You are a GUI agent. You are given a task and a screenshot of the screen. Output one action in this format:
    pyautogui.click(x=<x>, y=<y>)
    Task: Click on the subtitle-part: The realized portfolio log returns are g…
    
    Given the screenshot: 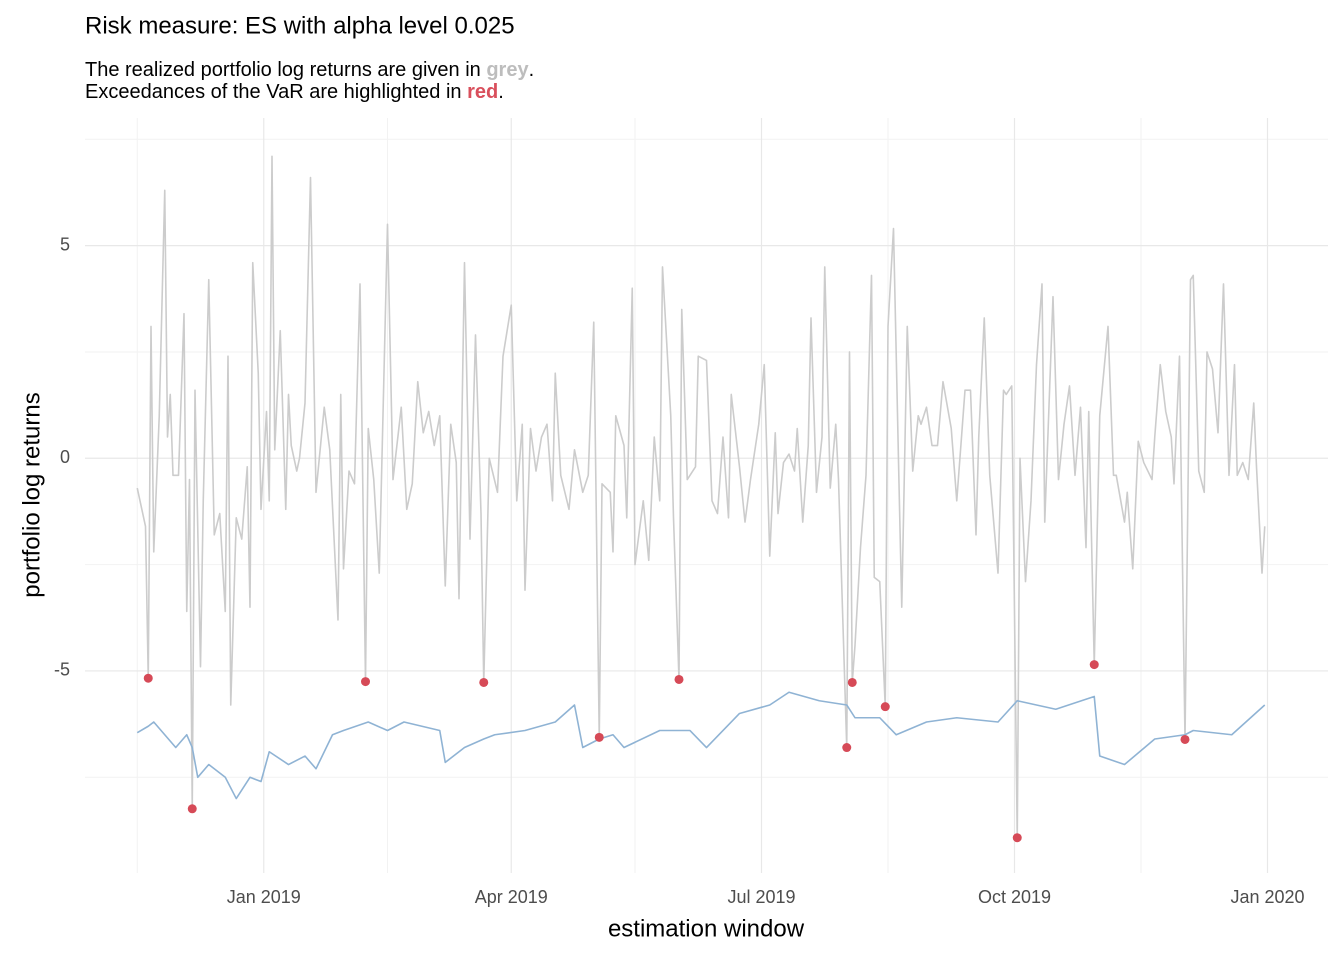 What is the action you would take?
    pyautogui.click(x=285, y=70)
    